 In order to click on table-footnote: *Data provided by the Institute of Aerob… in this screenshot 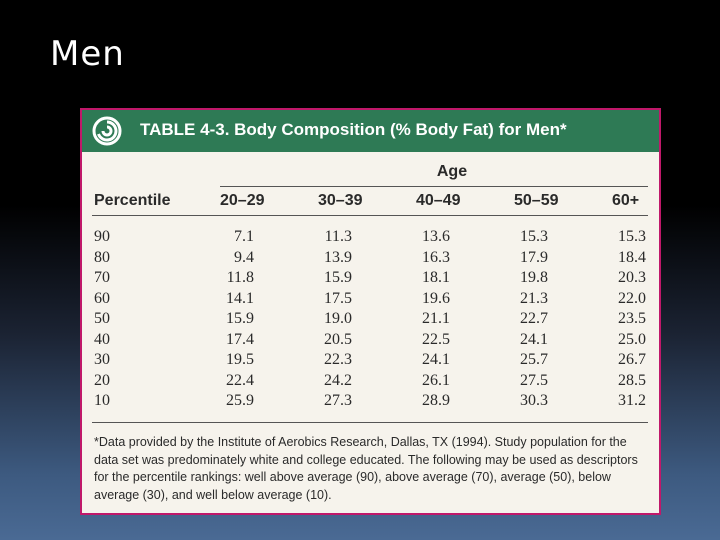, I will do `click(366, 468)`.